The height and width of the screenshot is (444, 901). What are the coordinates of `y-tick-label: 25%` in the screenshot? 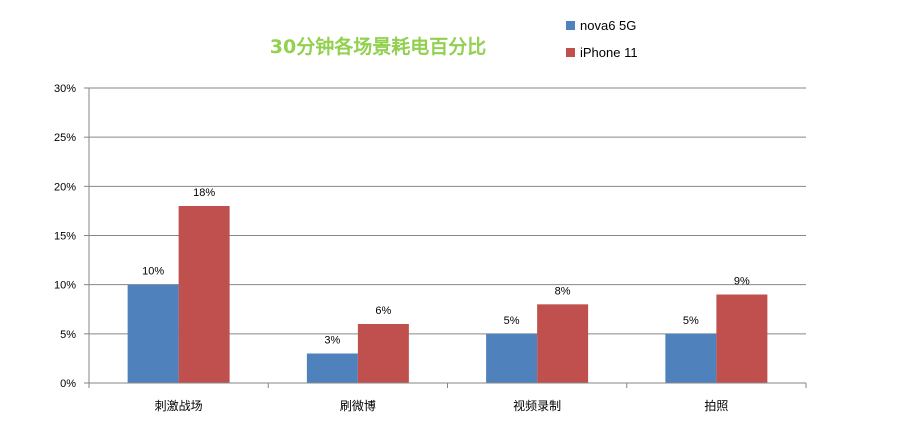 It's located at (65, 138).